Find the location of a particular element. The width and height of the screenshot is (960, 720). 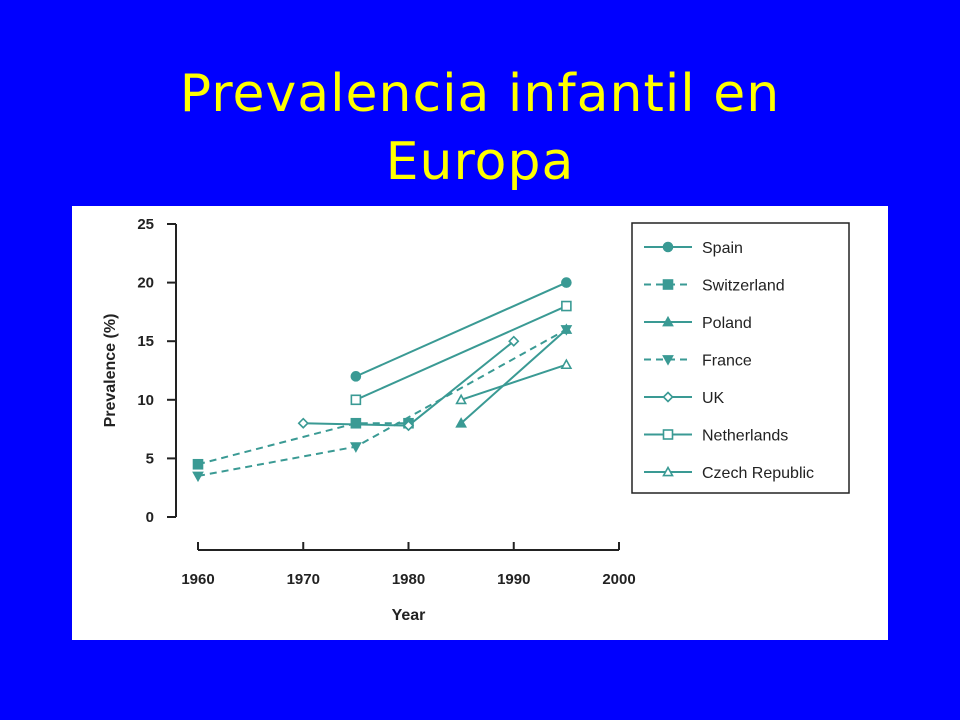

legend-marker-netherlands is located at coordinates (668, 434).